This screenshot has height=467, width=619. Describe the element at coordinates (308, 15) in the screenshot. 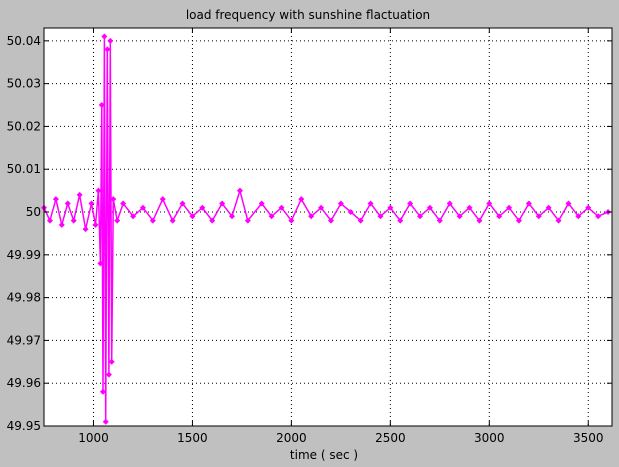

I see `chart-title: load frequency with sunshine flactuation` at that location.